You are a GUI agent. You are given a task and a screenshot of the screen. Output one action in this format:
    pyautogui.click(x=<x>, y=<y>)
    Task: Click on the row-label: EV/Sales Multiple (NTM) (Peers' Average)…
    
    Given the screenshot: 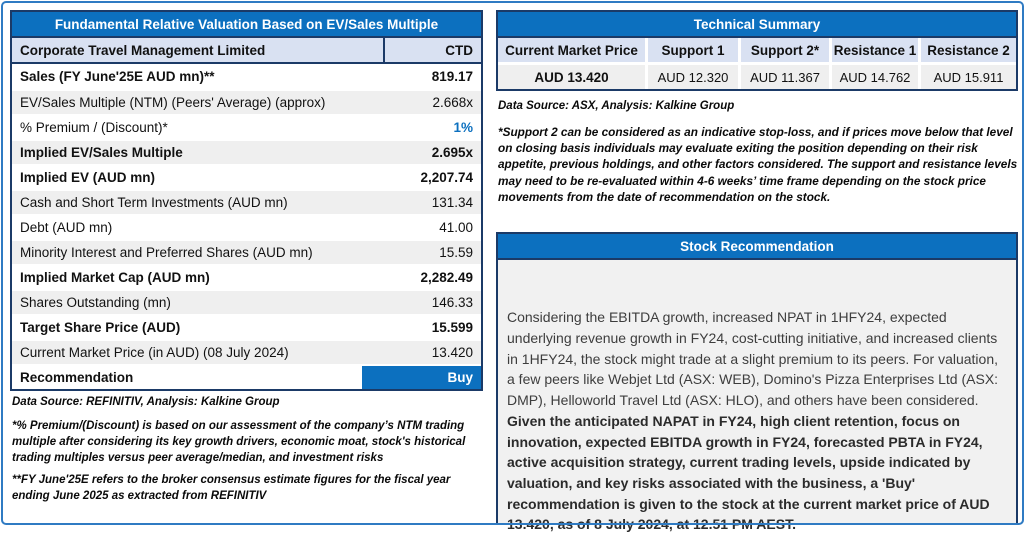 What is the action you would take?
    pyautogui.click(x=173, y=102)
    